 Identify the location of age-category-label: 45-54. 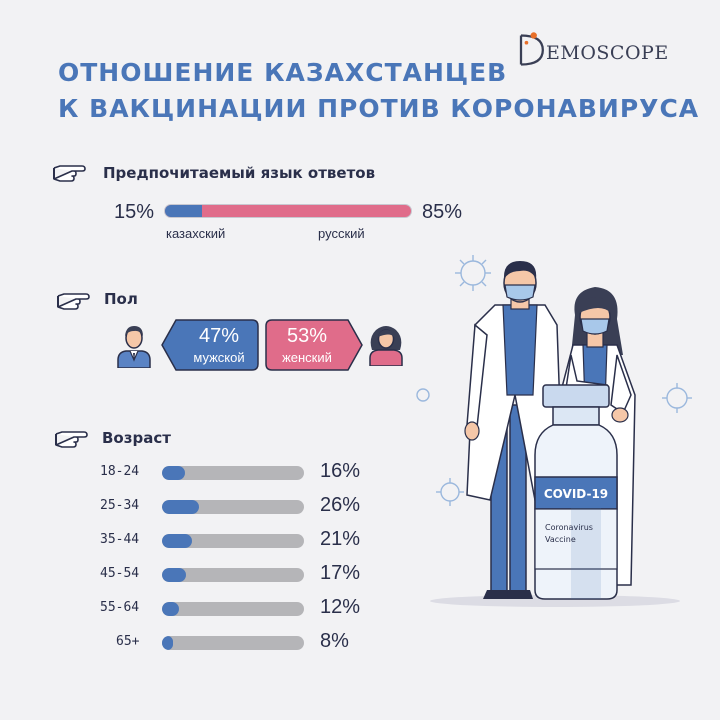
(120, 573).